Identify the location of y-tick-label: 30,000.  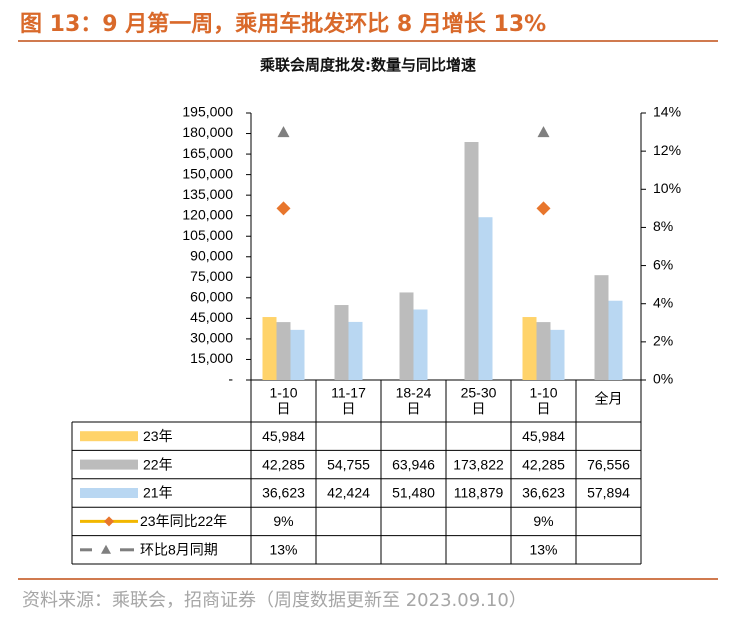
(211, 338).